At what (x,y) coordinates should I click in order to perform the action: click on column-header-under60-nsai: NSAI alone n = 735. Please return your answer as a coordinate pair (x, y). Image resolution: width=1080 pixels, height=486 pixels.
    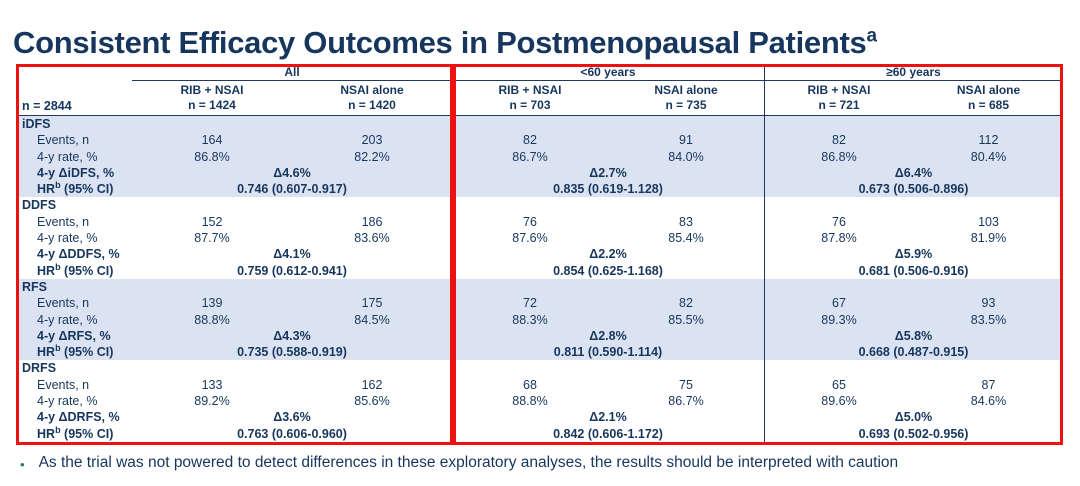
    Looking at the image, I should click on (686, 97).